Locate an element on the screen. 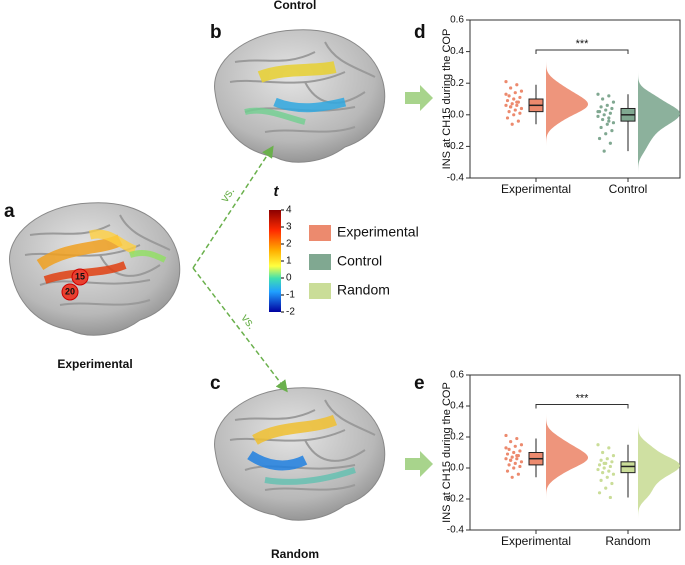 Image resolution: width=685 pixels, height=565 pixels. brain-title: Experimental is located at coordinates (94, 364).